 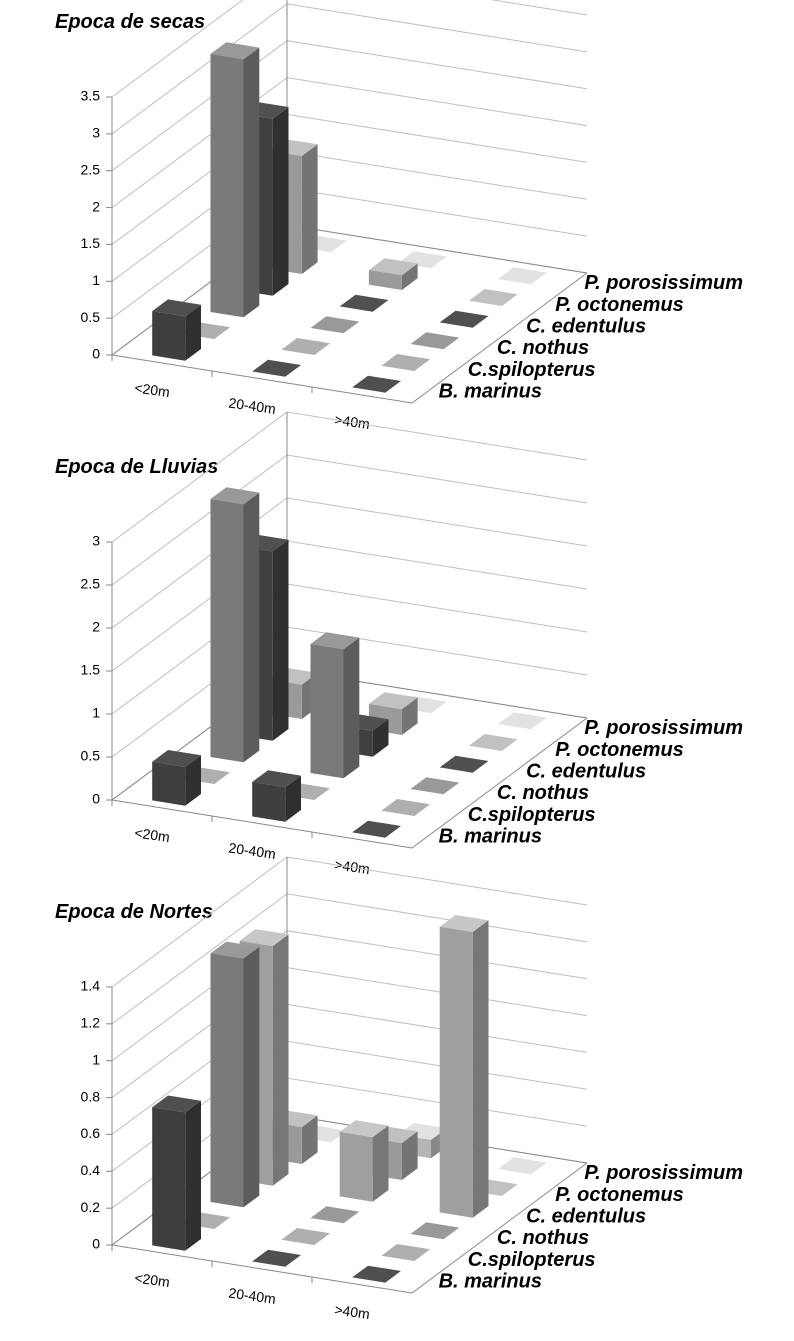 I want to click on y-tick-label: 2, so click(x=96, y=206).